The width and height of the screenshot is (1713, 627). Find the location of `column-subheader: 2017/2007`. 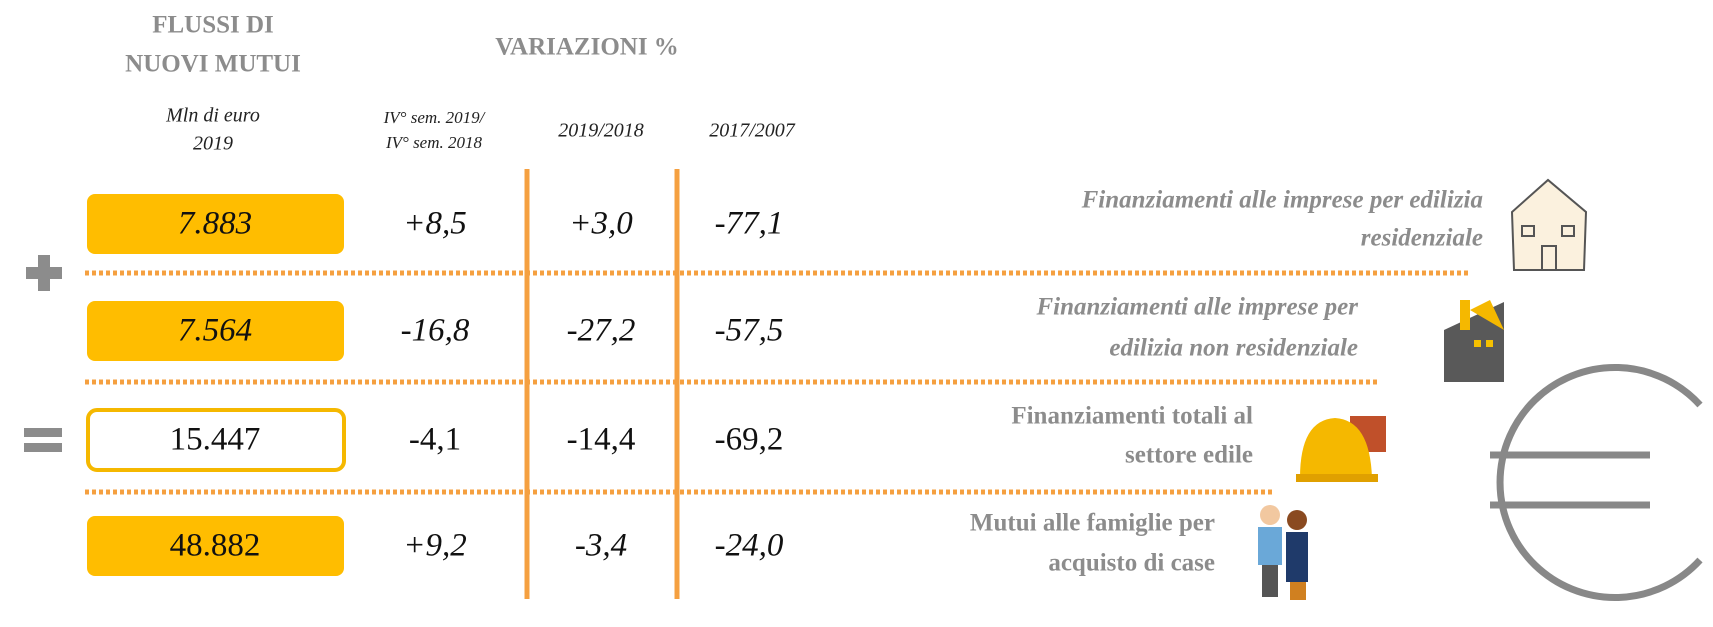

column-subheader: 2017/2007 is located at coordinates (752, 131).